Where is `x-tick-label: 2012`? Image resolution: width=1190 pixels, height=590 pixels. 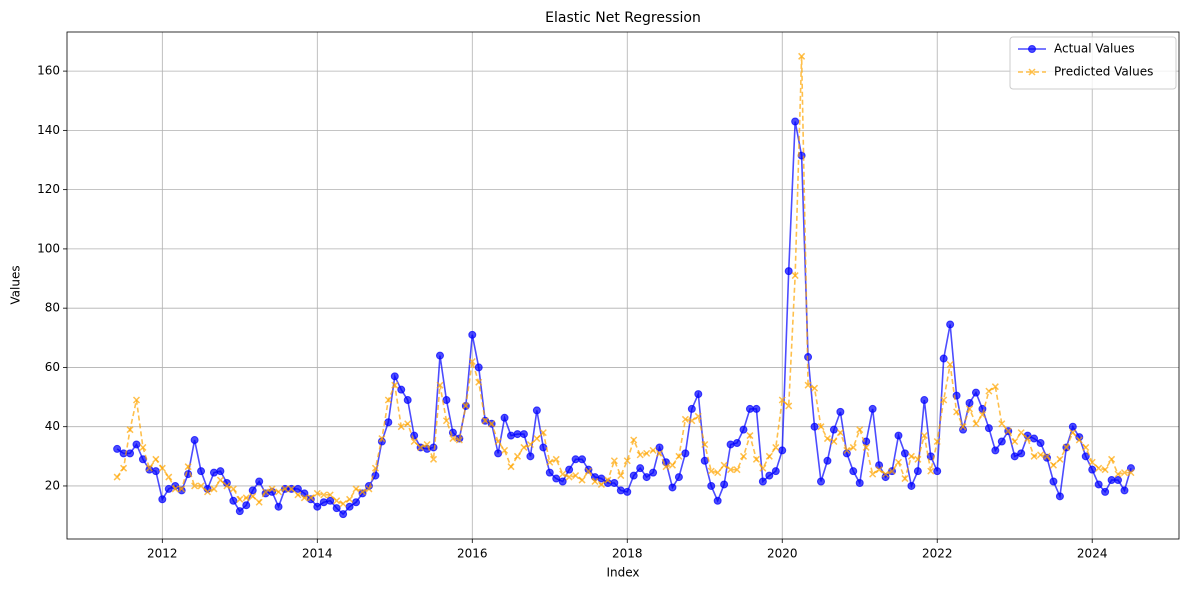
x-tick-label: 2012 is located at coordinates (162, 554).